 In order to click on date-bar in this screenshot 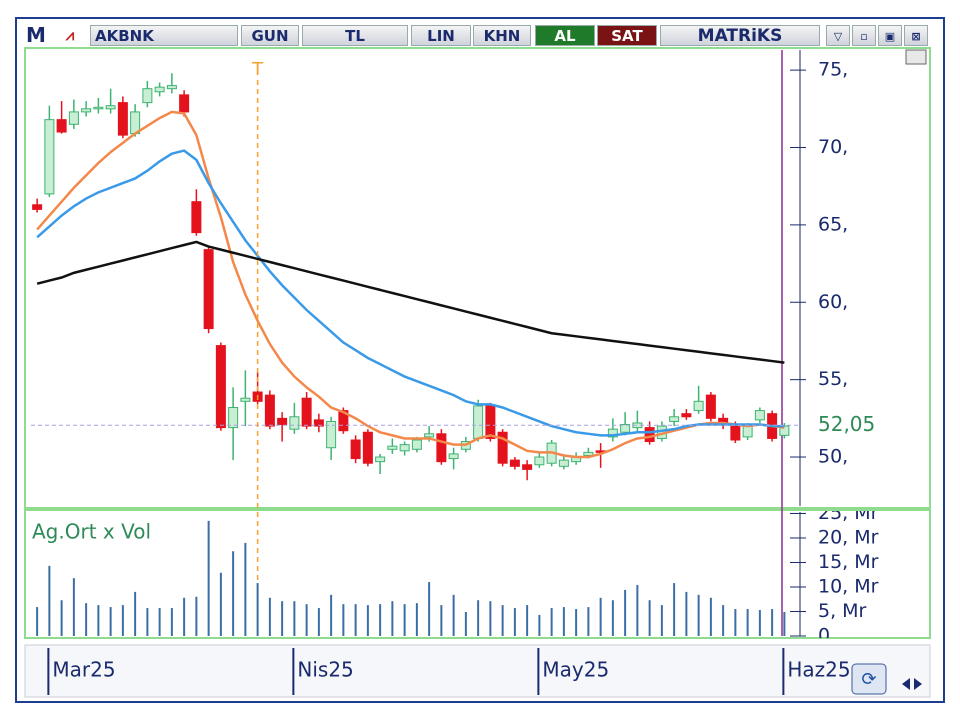, I will do `click(477, 671)`.